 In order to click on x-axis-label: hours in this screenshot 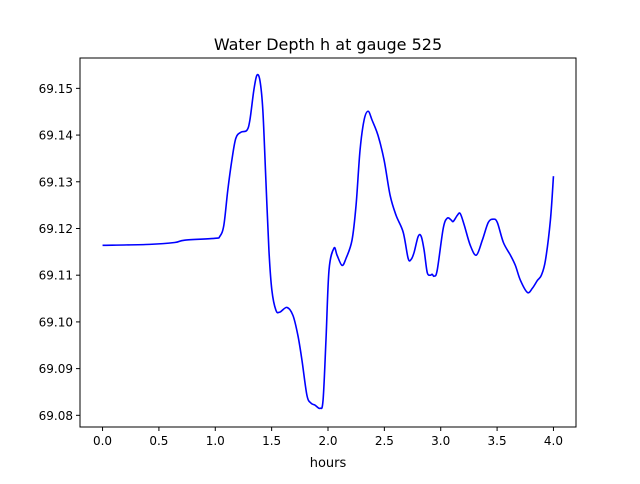, I will do `click(328, 463)`.